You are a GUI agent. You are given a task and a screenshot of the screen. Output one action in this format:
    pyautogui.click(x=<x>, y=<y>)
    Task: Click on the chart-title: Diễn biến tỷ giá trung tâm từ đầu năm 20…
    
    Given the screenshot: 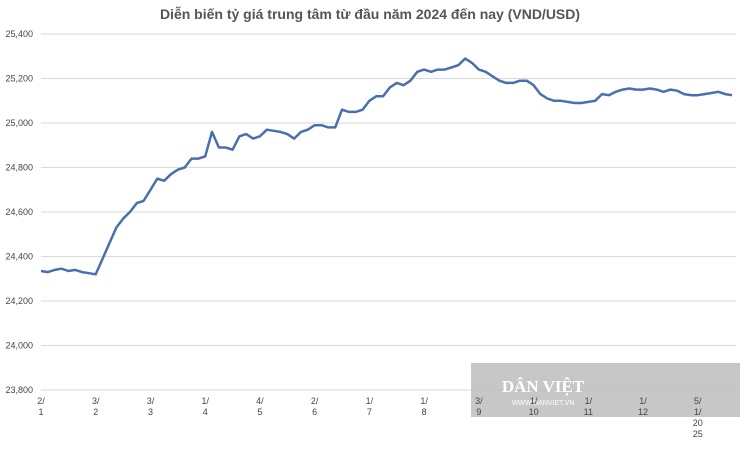 What is the action you would take?
    pyautogui.click(x=370, y=14)
    